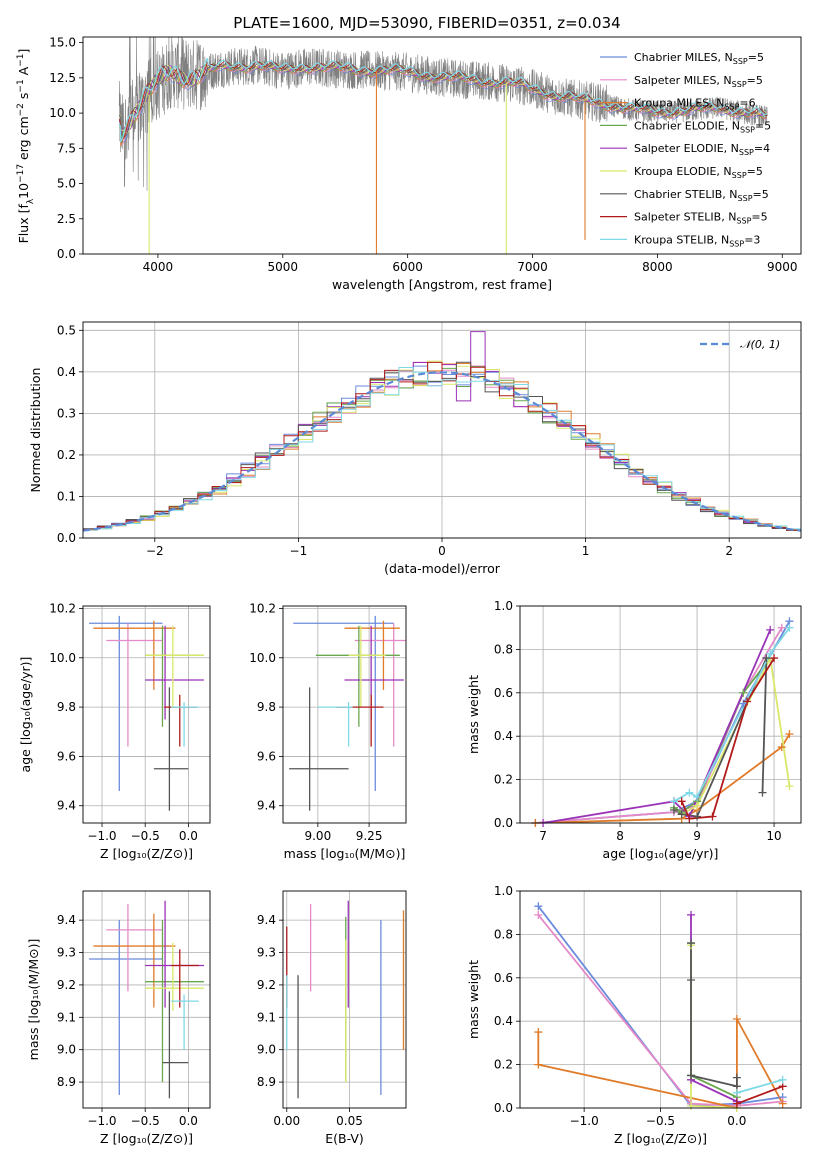 The image size is (819, 1170). I want to click on mass-vs-ebv-panel: 0.00 0.05 8.9 9.0 9.1 9.2 9.3 9.4 E(B-V), so click(332, 1018).